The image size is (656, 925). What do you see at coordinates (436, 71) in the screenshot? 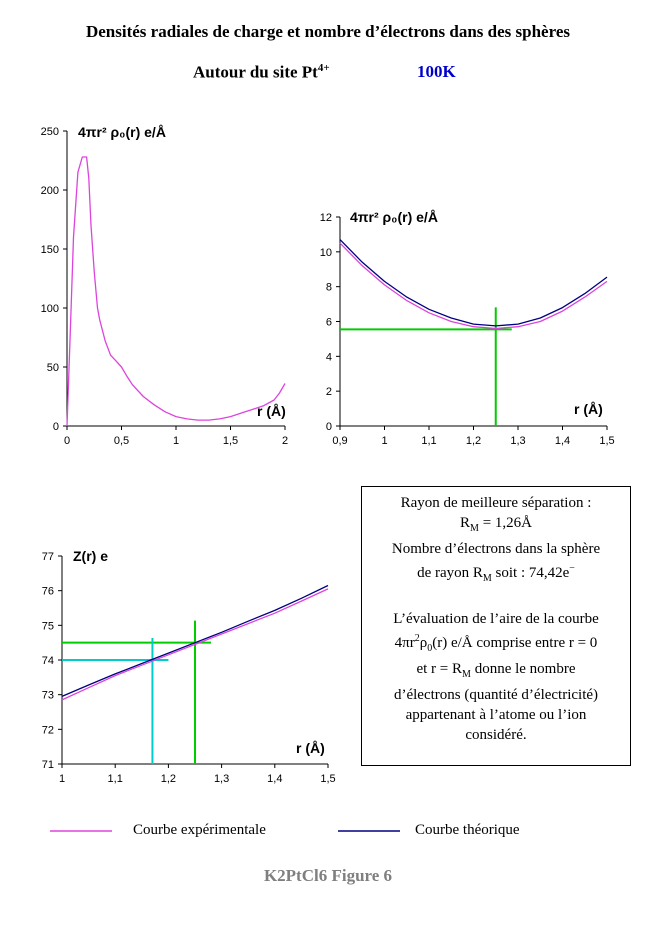
I see `temperature-label: 100K` at bounding box center [436, 71].